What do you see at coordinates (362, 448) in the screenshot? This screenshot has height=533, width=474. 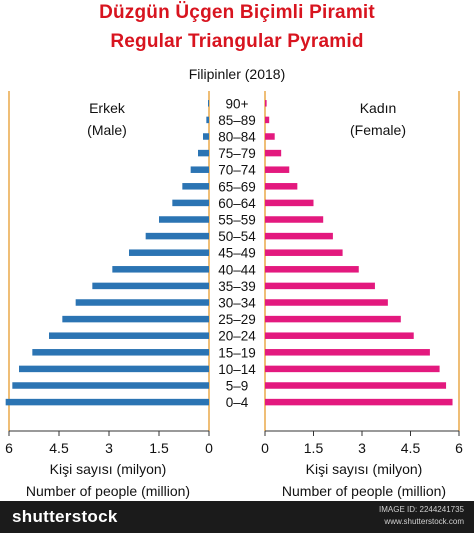 I see `female-x-tick-label: 3` at bounding box center [362, 448].